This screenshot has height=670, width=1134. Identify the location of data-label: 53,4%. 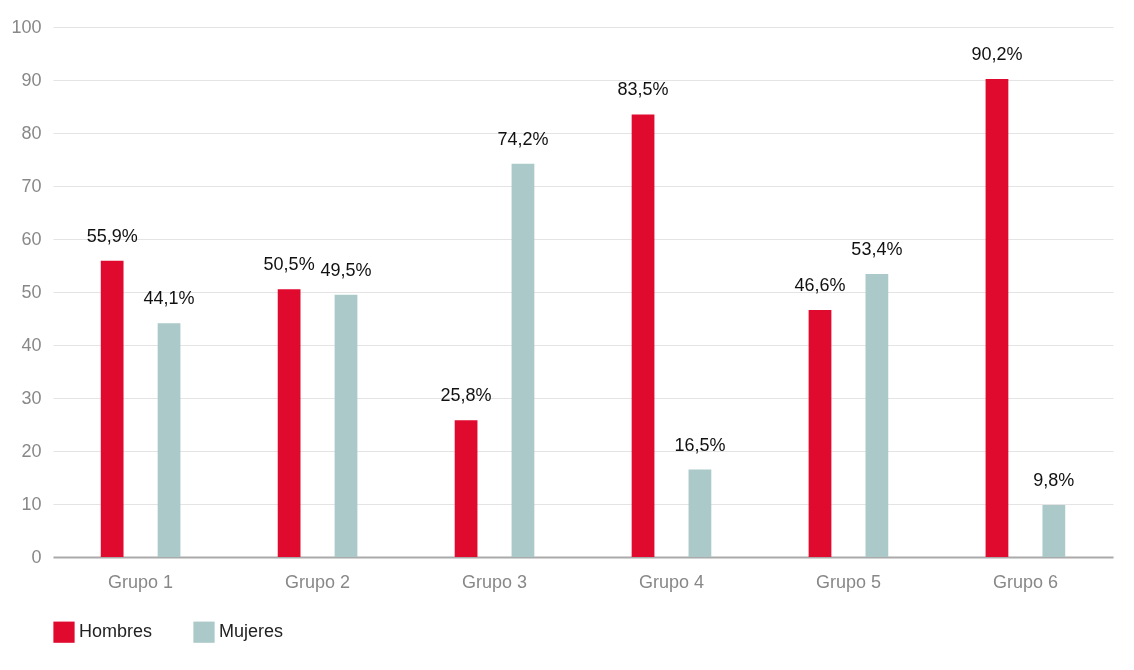
(877, 248).